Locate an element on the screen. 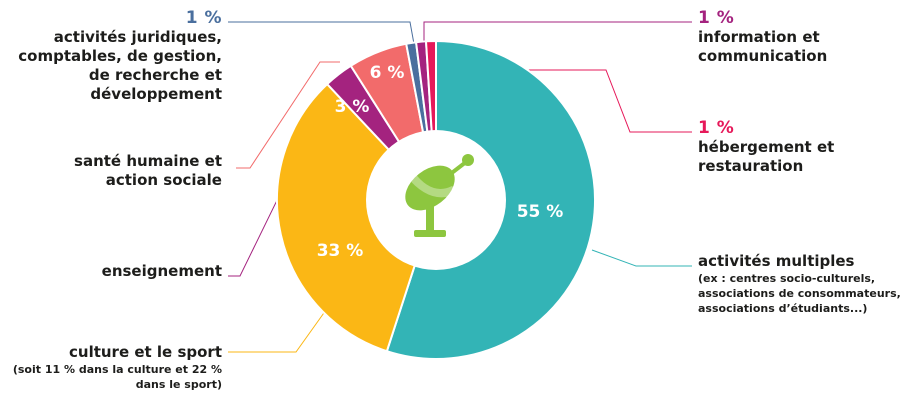 This screenshot has width=909, height=396. slice-percent-labels: 55 % 33 % 3 %6 % is located at coordinates (440, 162).